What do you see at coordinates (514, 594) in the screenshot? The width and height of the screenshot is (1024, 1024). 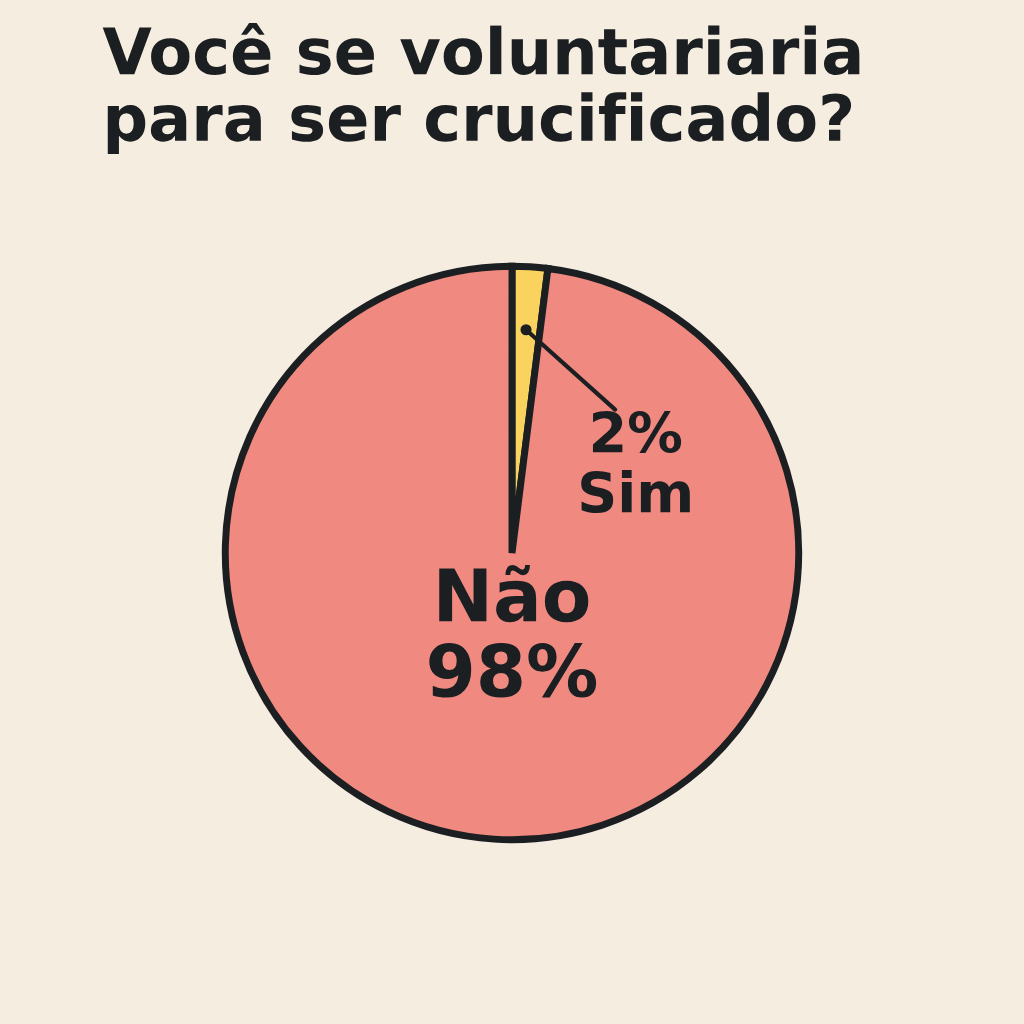 I see `slice-label: Não` at bounding box center [514, 594].